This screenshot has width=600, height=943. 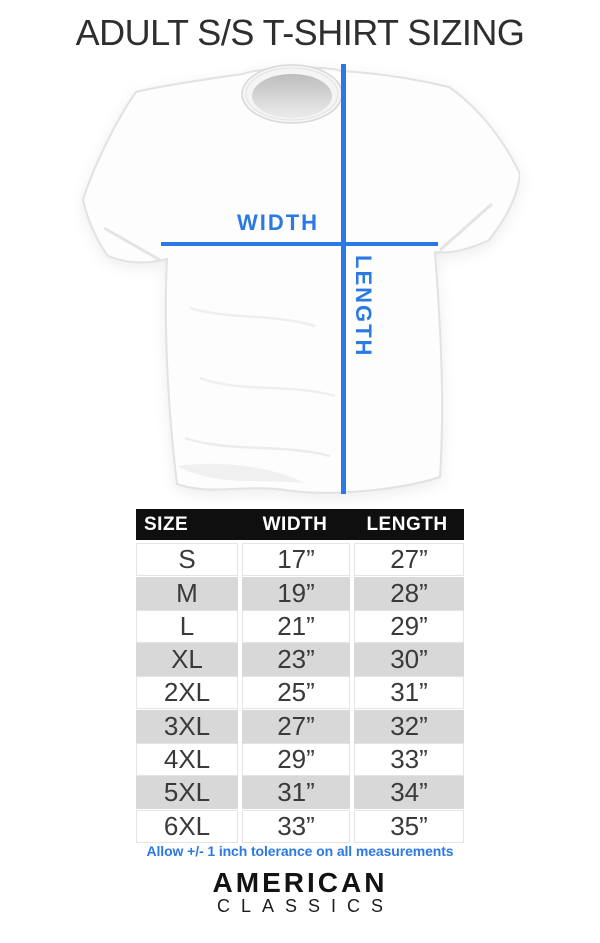 What do you see at coordinates (278, 222) in the screenshot?
I see `width-label: WIDTH` at bounding box center [278, 222].